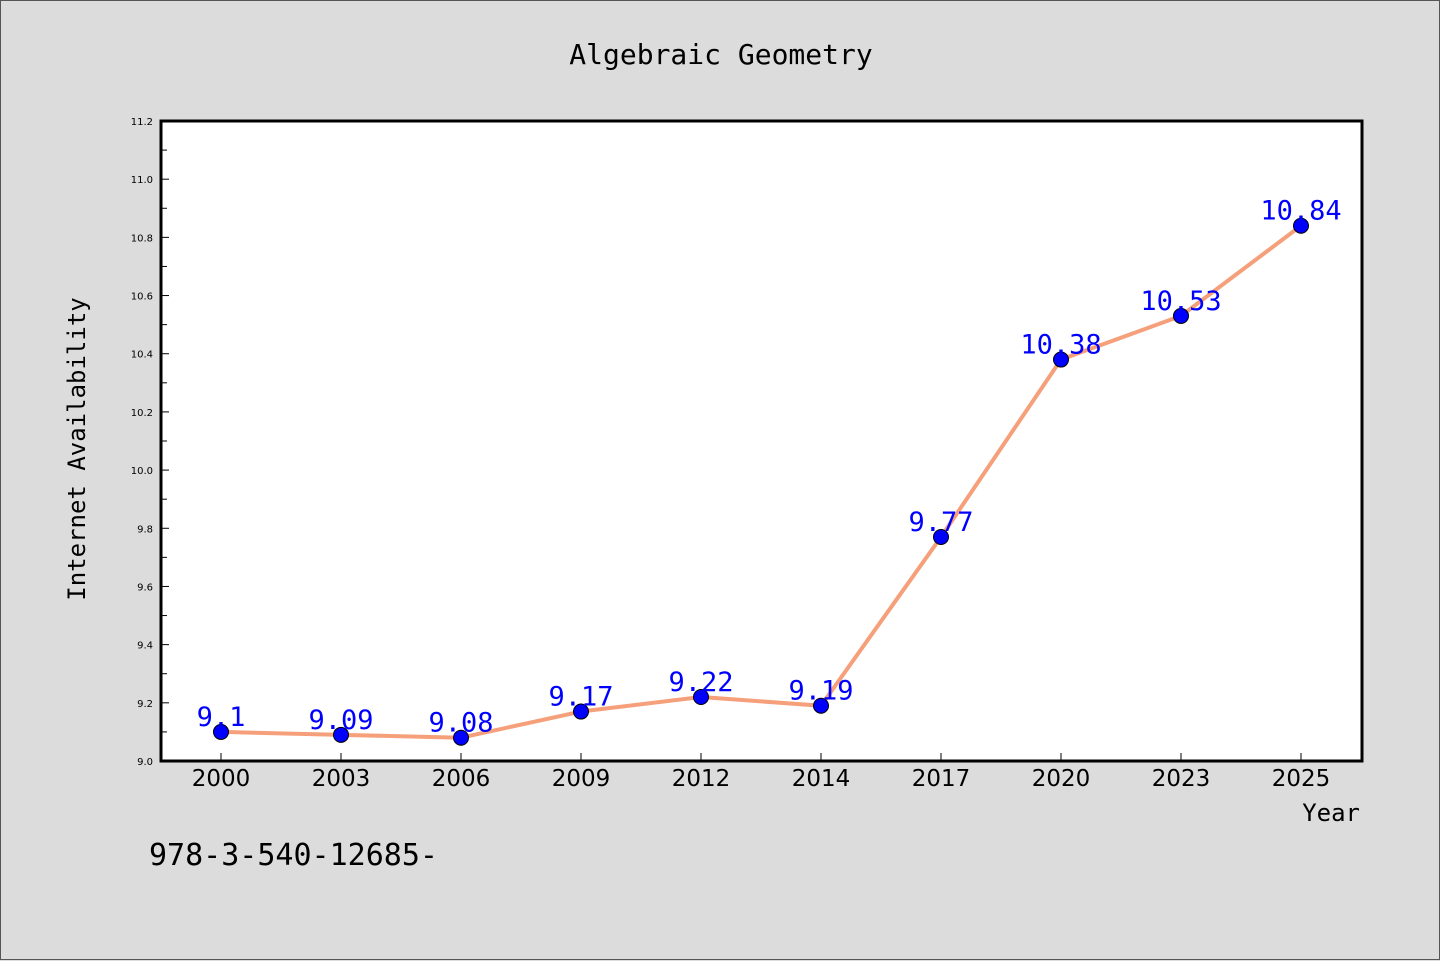  I want to click on y-tick-label: 11.2, so click(142, 122).